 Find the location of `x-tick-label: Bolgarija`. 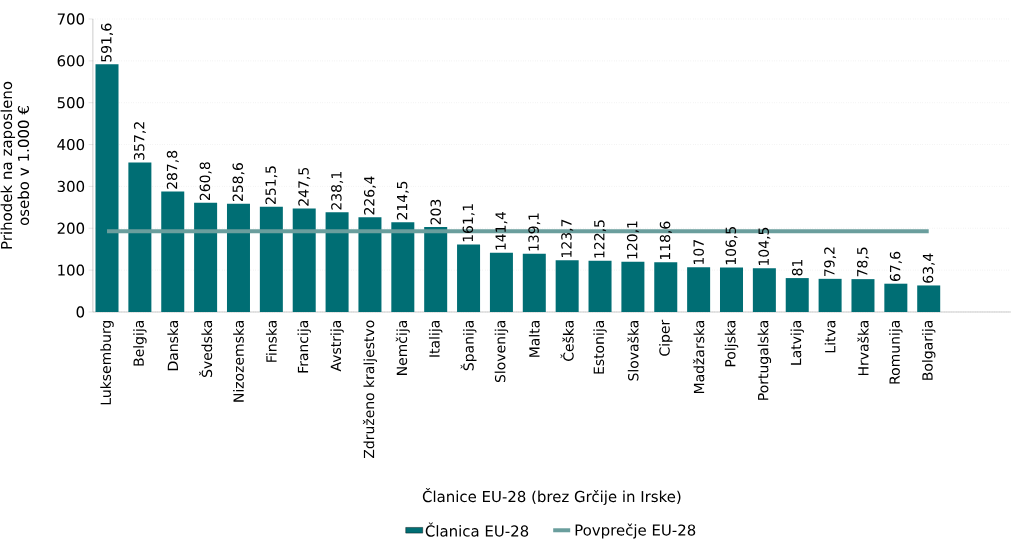

x-tick-label: Bolgarija is located at coordinates (928, 350).